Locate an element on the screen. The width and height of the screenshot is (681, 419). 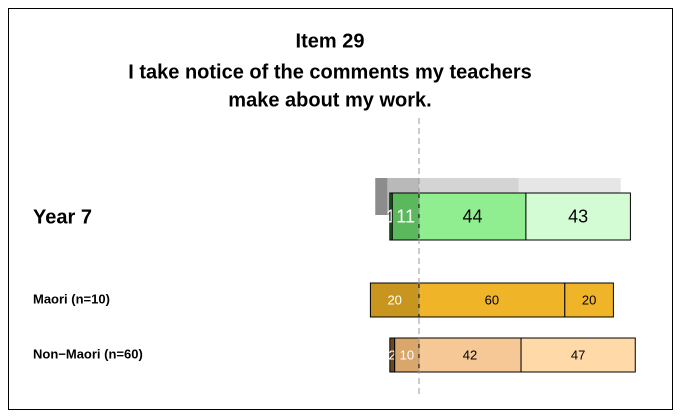
data-label: 1 is located at coordinates (391, 216).